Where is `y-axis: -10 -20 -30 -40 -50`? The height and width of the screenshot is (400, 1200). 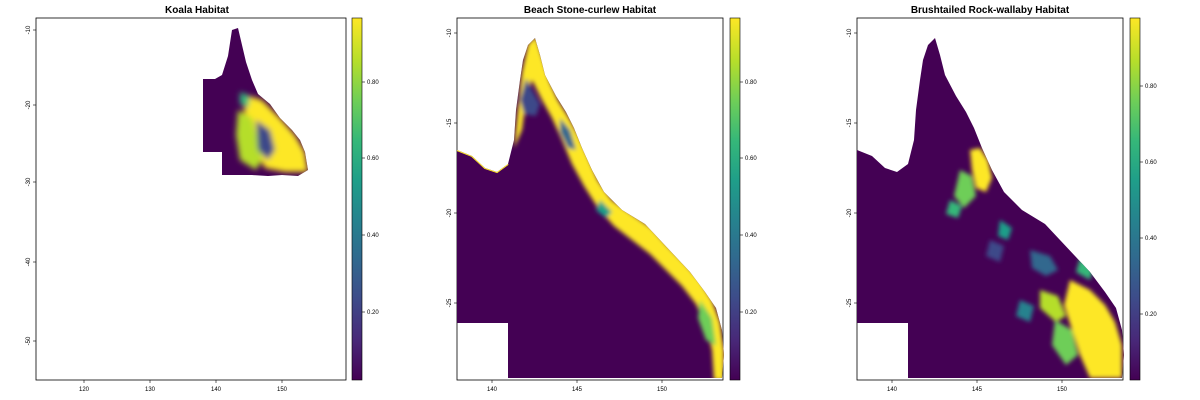
y-axis: -10 -20 -30 -40 -50 is located at coordinates (31, 185).